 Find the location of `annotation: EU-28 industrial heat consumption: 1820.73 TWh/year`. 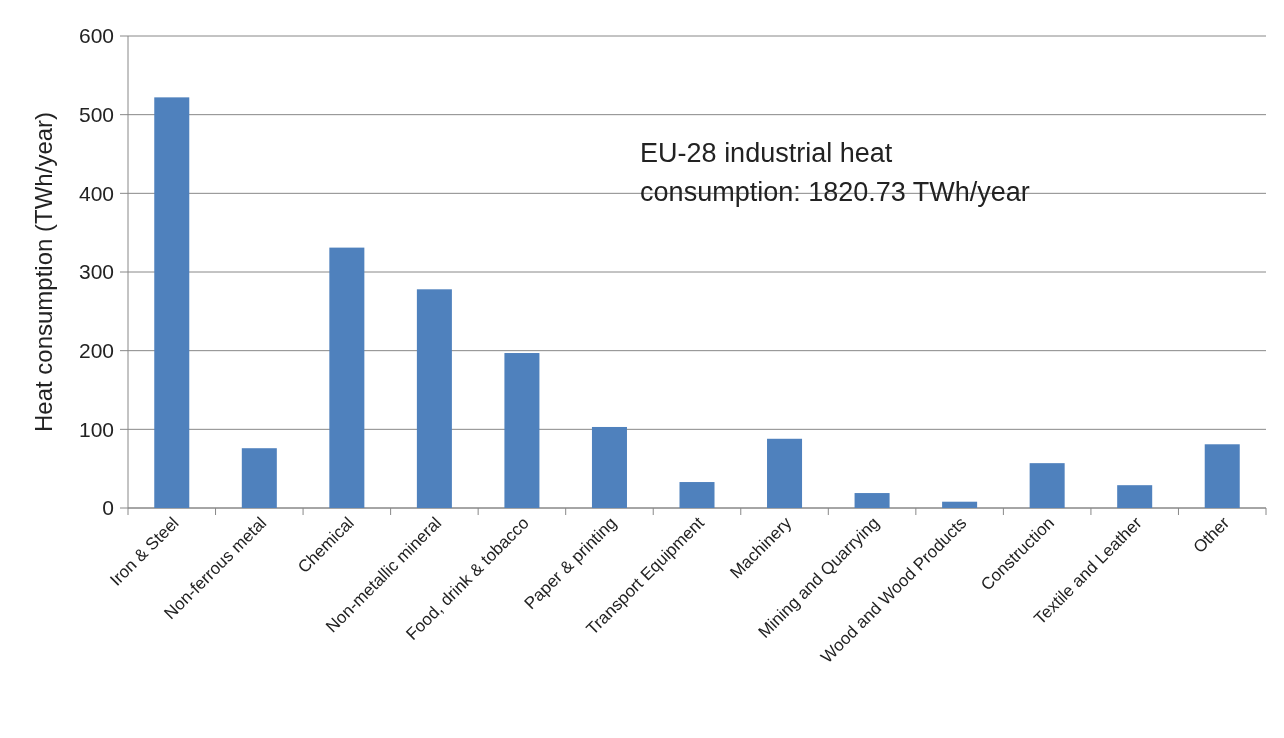

annotation: EU-28 industrial heat consumption: 1820.73 TWh/year is located at coordinates (835, 172).